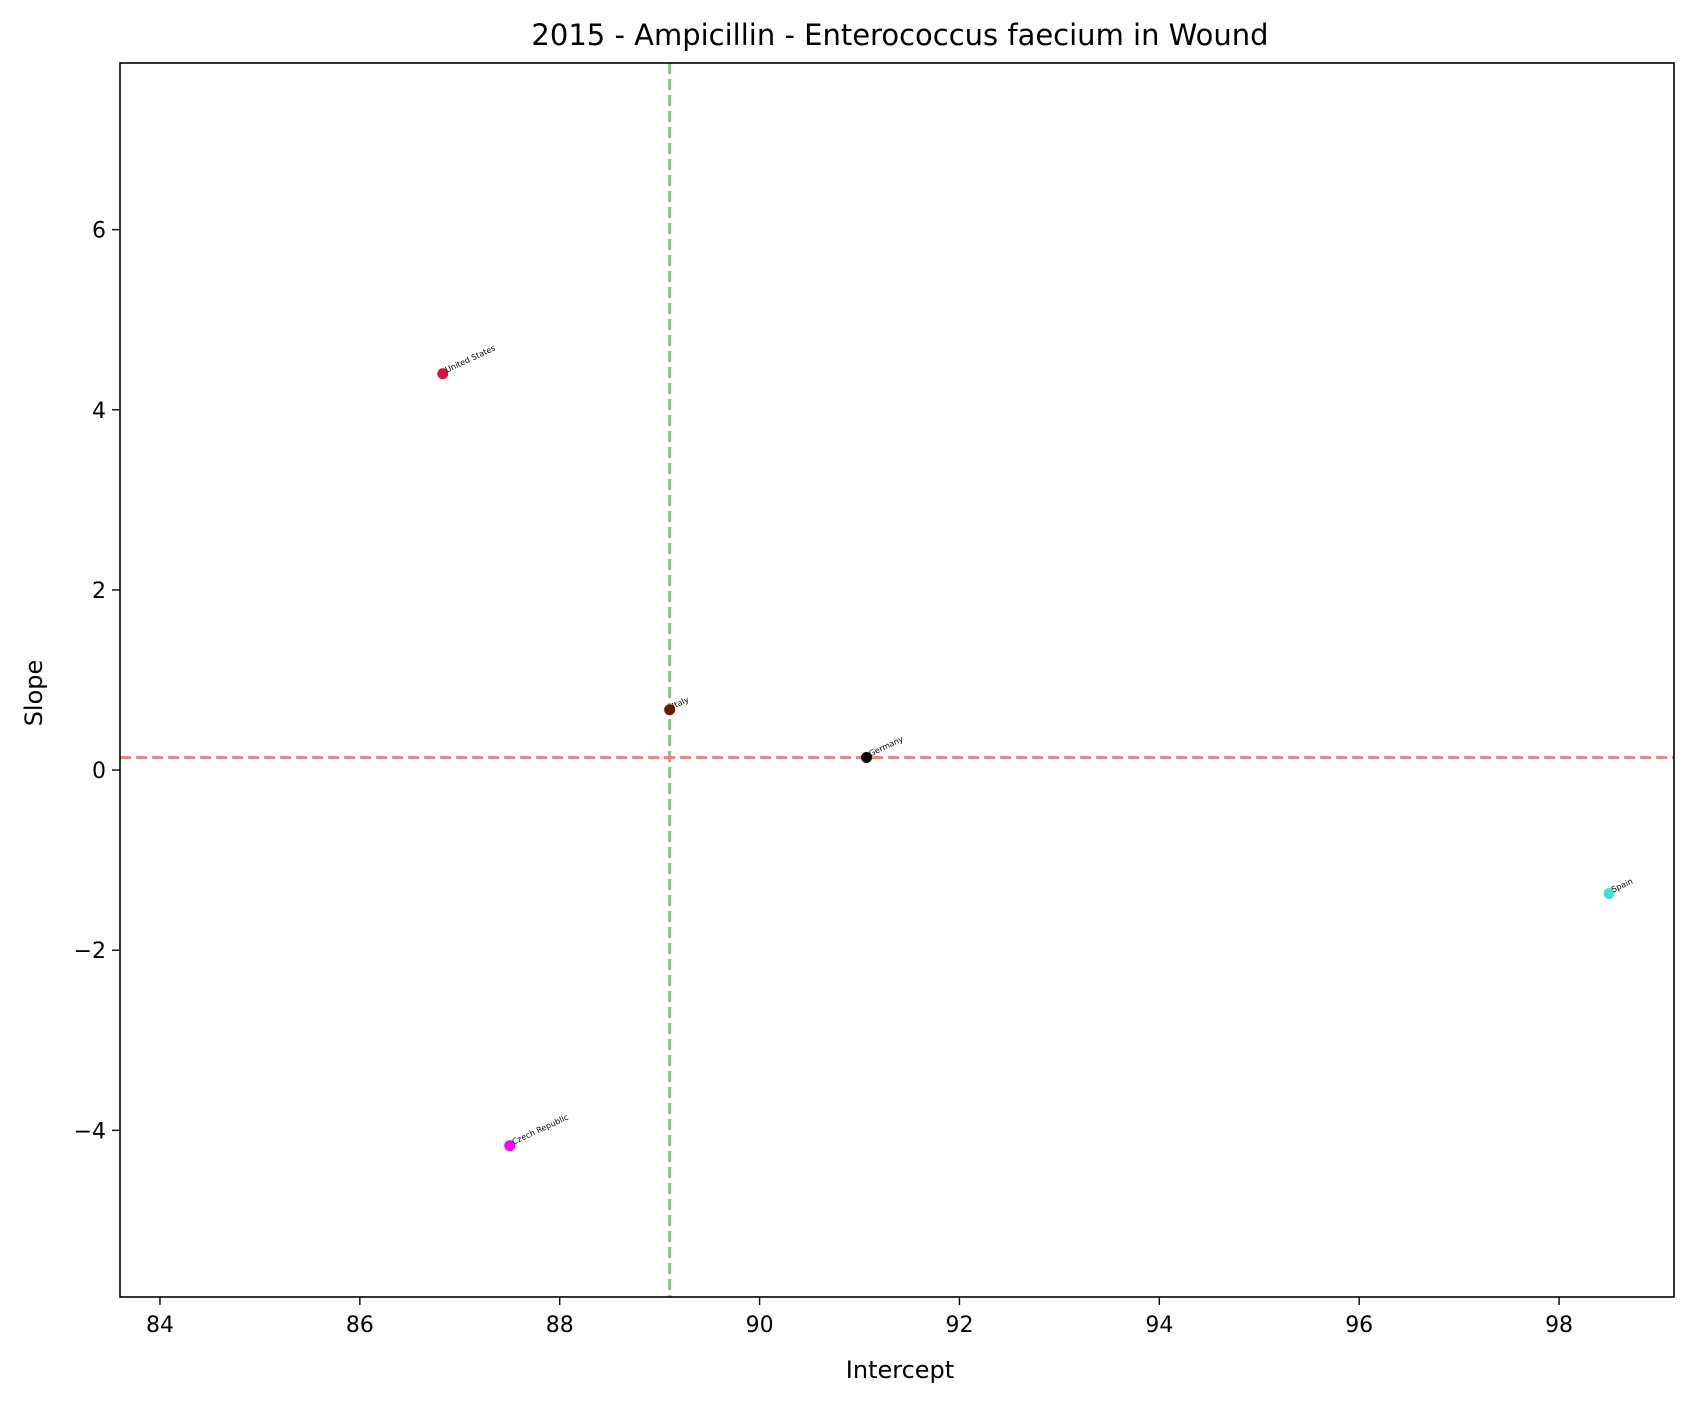  What do you see at coordinates (90, 1131) in the screenshot?
I see `y-tick-label: −4` at bounding box center [90, 1131].